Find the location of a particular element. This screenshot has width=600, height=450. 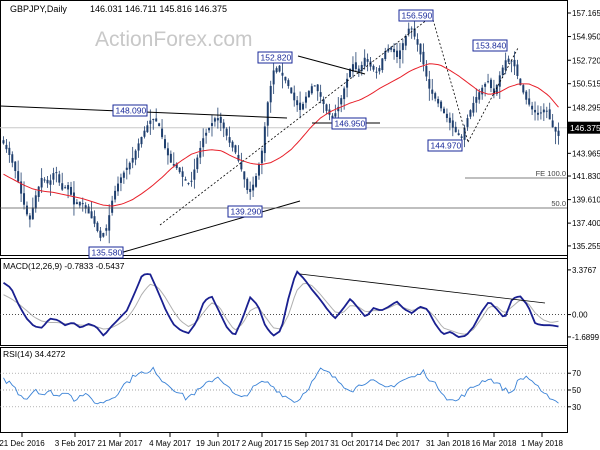

x-tick-label: 4 May 2017 is located at coordinates (170, 443).